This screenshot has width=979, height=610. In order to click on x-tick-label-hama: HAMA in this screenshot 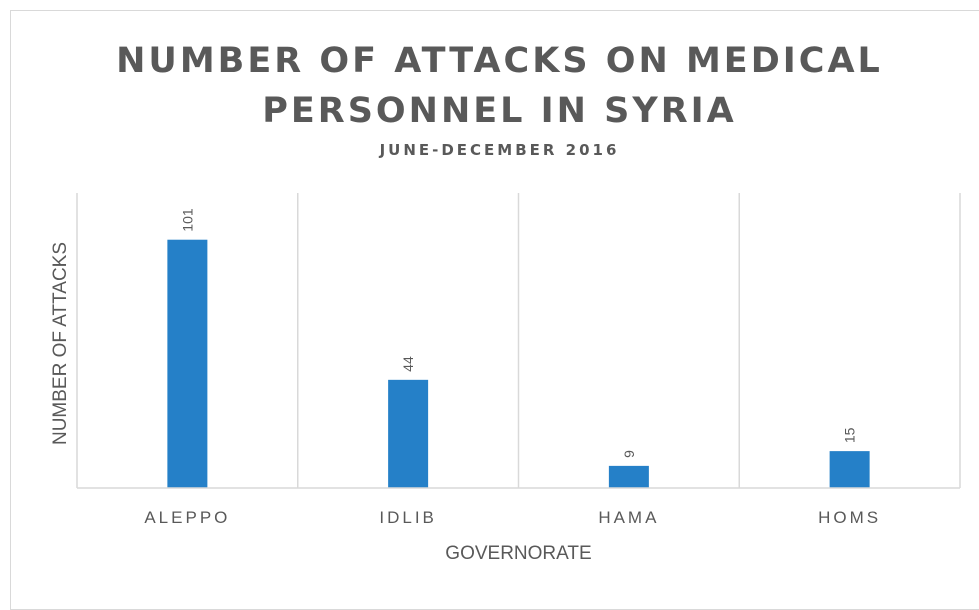, I will do `click(628, 517)`.